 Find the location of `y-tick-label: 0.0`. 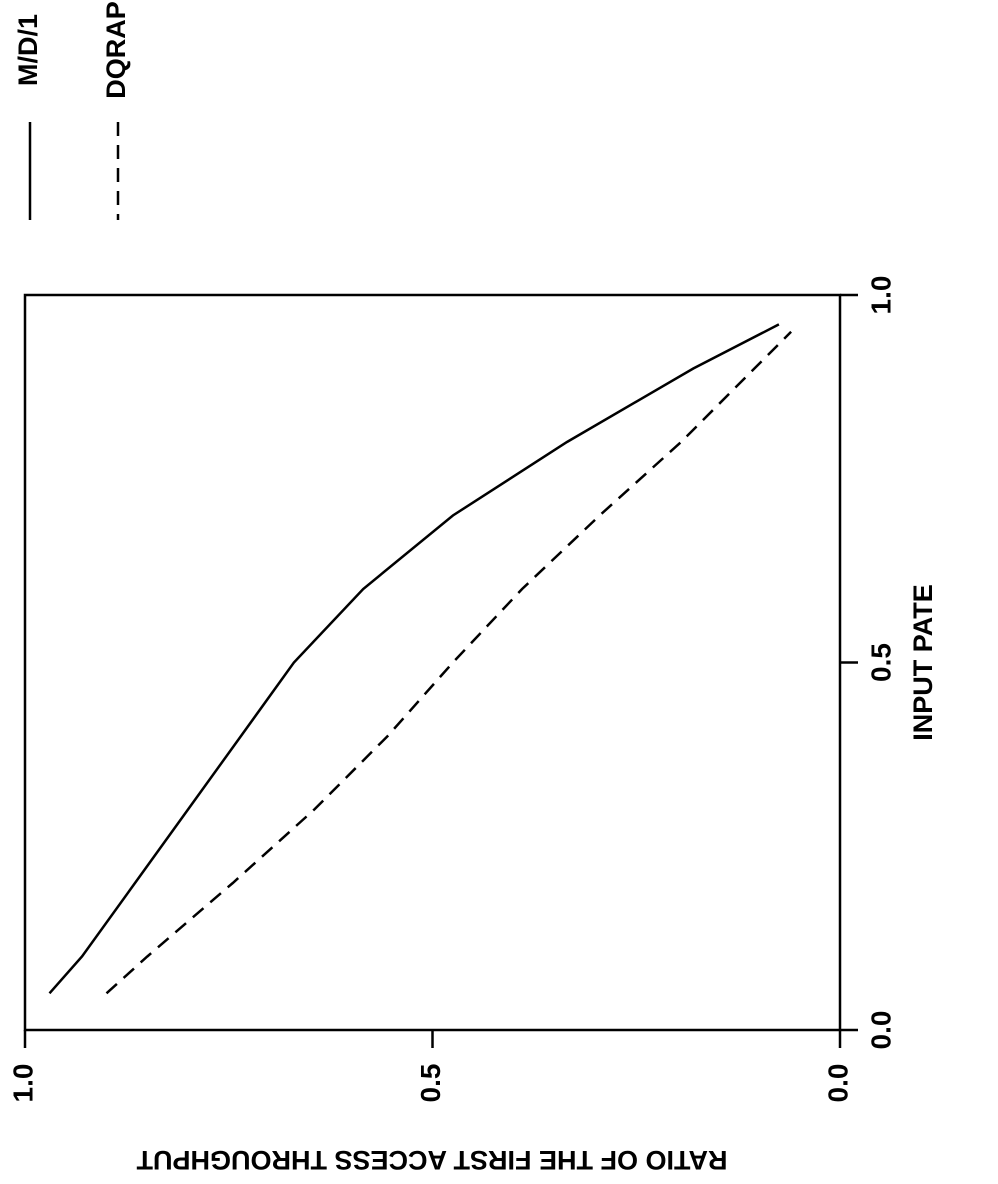

y-tick-label: 0.0 is located at coordinates (837, 1083).